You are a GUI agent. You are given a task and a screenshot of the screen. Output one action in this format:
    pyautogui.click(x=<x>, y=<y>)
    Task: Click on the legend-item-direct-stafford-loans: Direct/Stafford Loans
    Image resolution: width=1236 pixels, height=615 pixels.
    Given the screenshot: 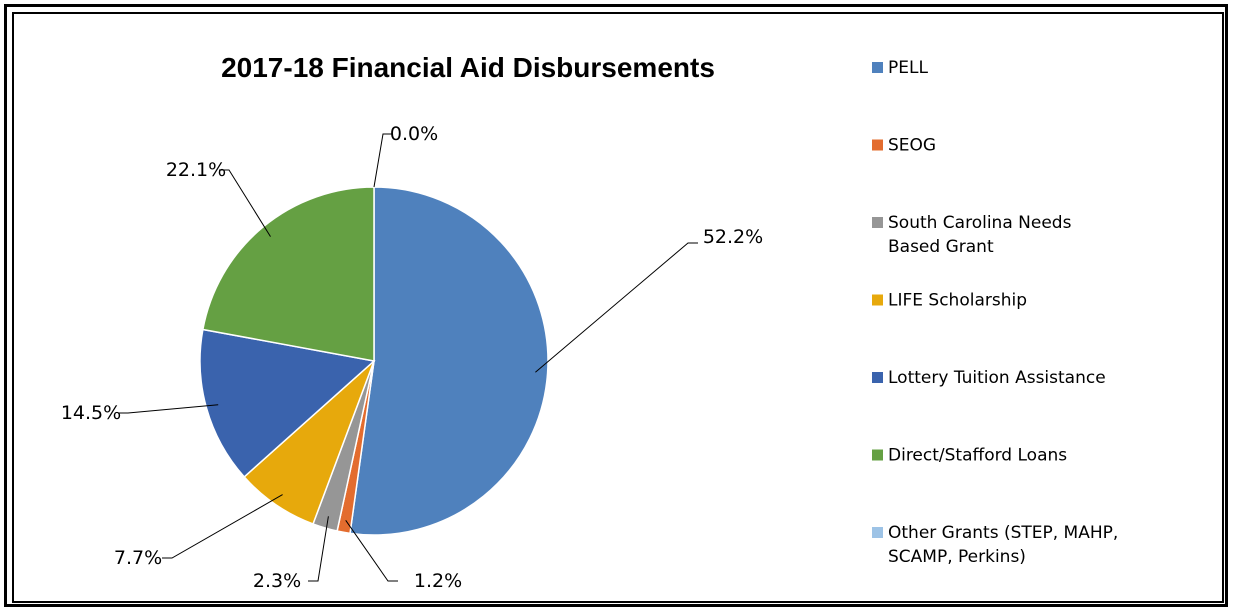 What is the action you would take?
    pyautogui.click(x=969, y=456)
    